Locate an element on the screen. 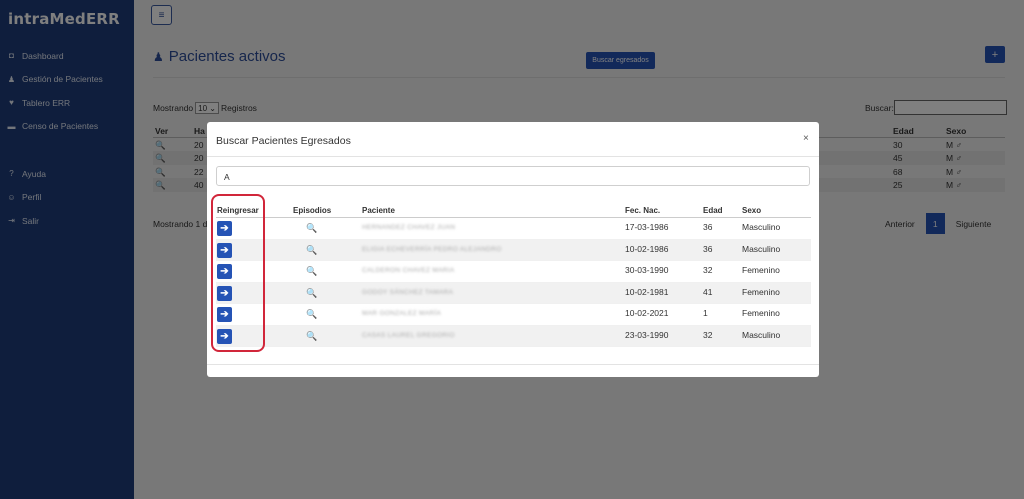 The image size is (1024, 499). close-icon: × is located at coordinates (806, 138).